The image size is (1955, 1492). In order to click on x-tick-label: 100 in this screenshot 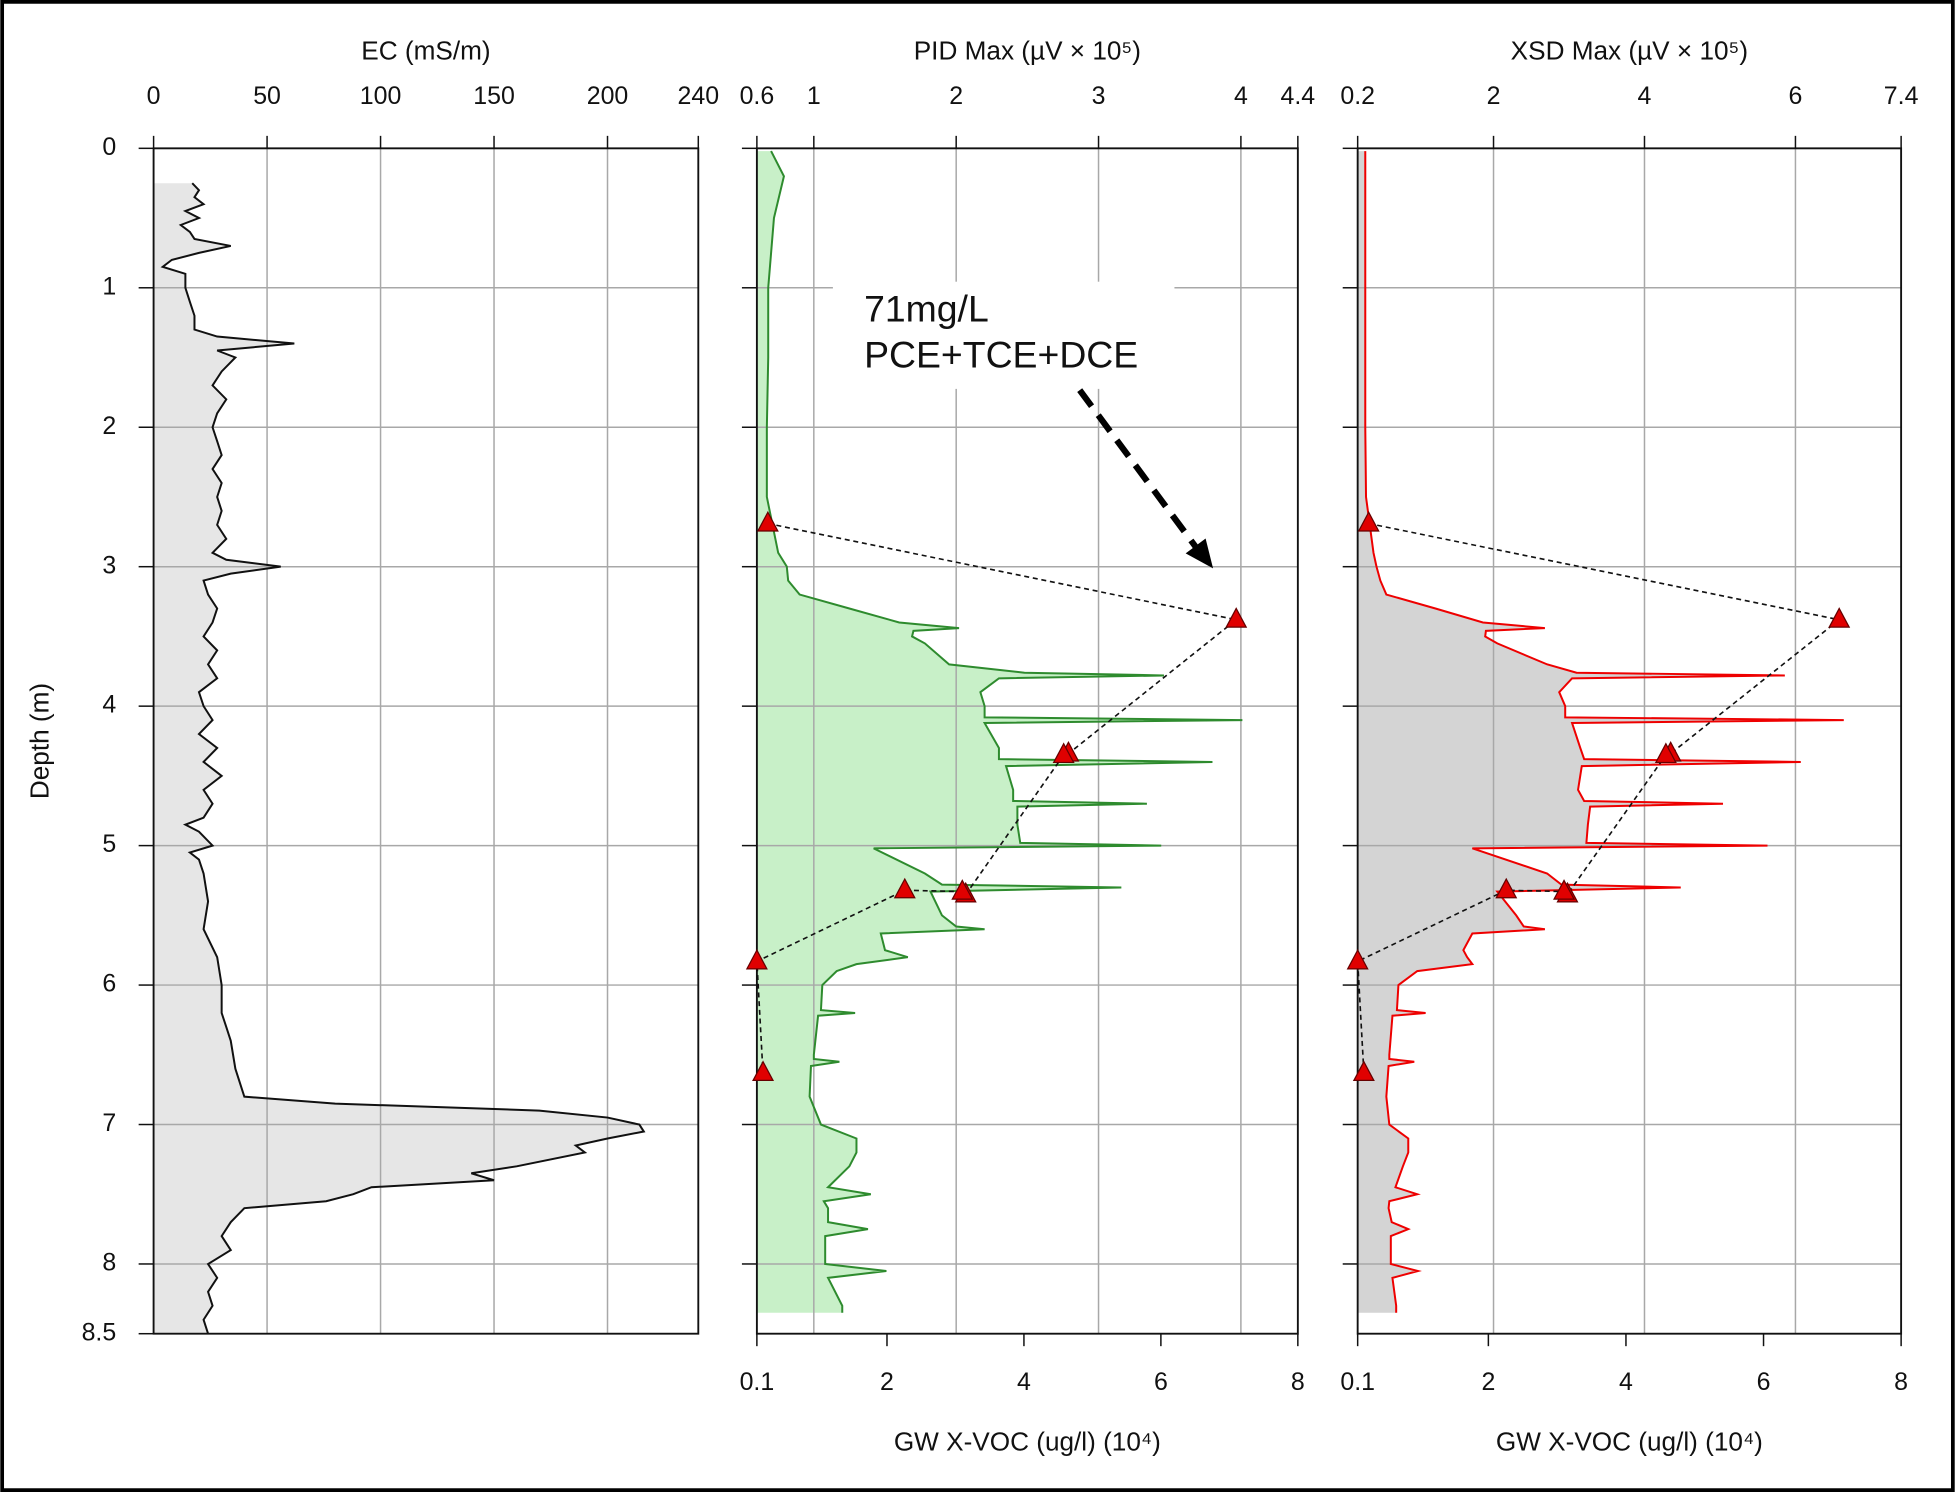, I will do `click(381, 96)`.